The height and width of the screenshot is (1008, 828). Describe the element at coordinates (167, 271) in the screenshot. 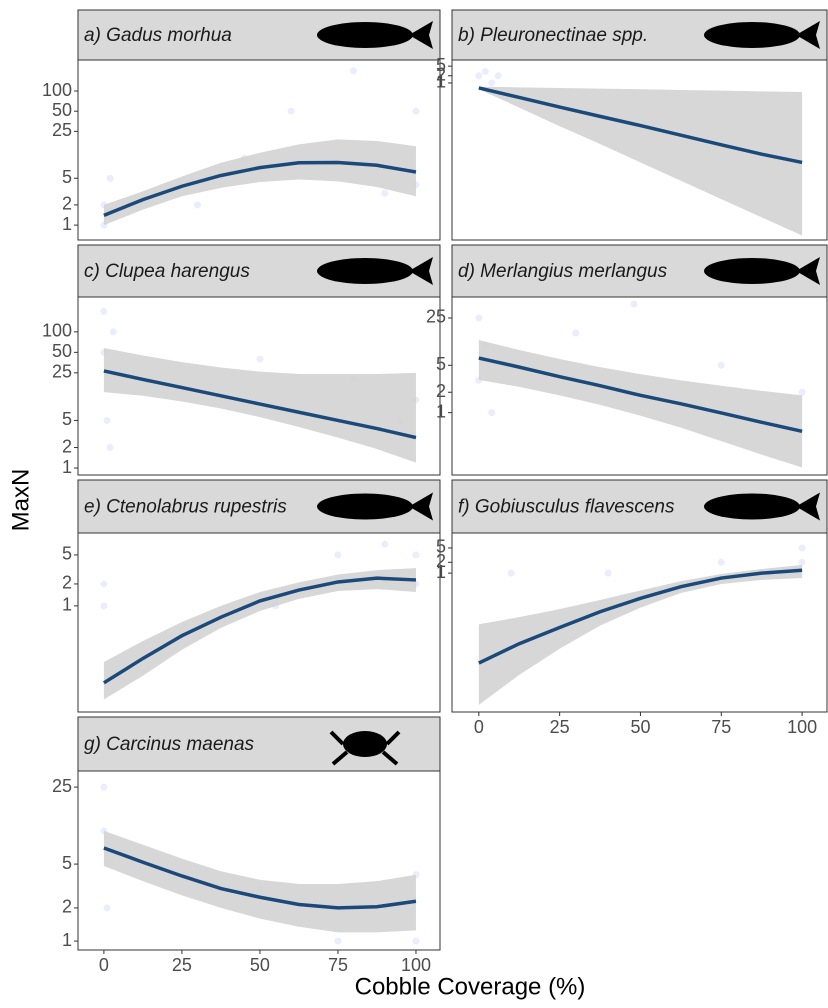

I see `panel-title: c) Clupea harengus` at that location.